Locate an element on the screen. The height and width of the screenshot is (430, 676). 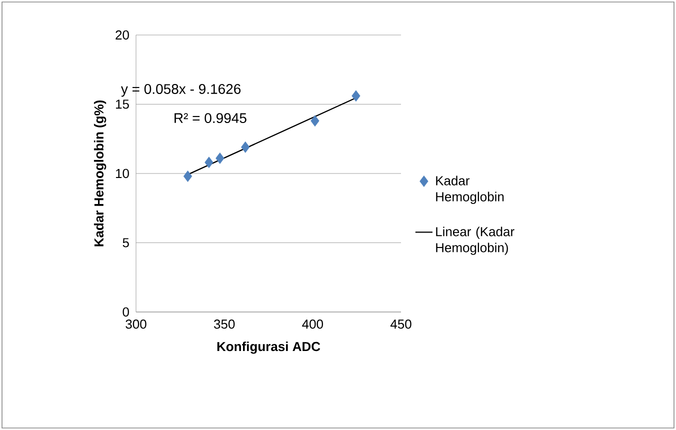
annotation: y = 0.058x - 9.1626 is located at coordinates (180, 90).